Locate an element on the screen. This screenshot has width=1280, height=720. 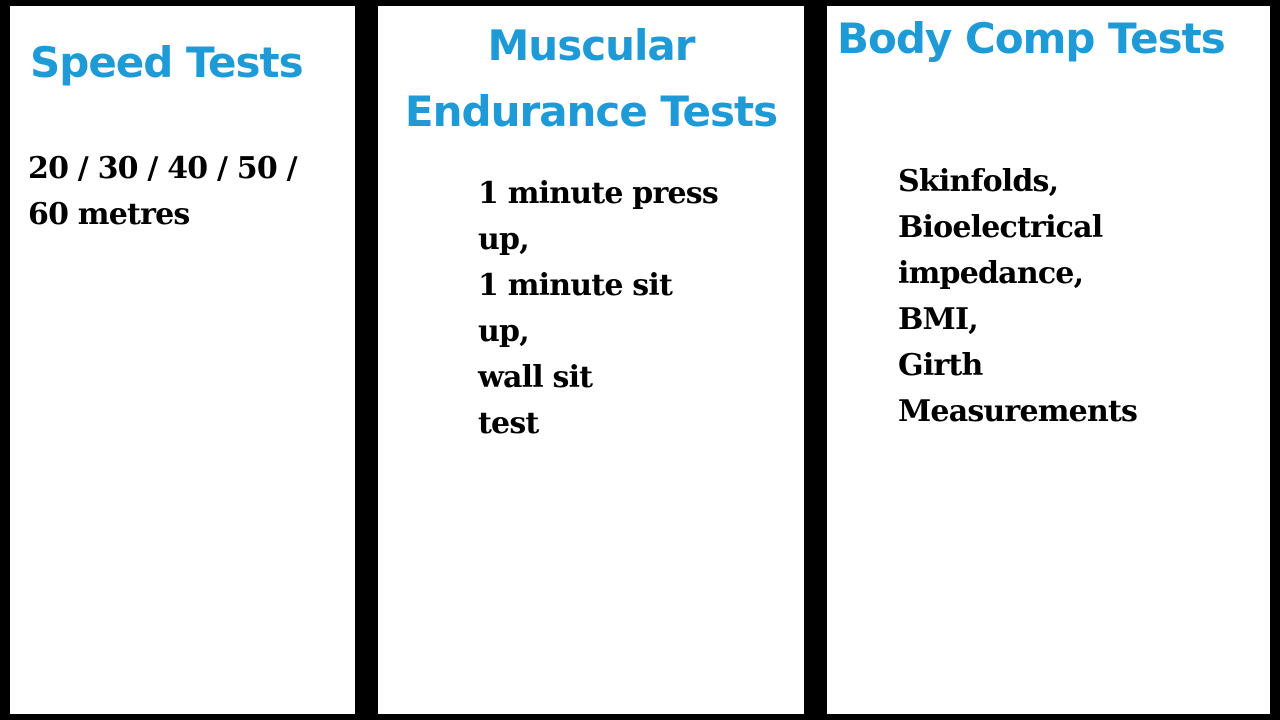
list-line: 60 metres is located at coordinates (109, 214).